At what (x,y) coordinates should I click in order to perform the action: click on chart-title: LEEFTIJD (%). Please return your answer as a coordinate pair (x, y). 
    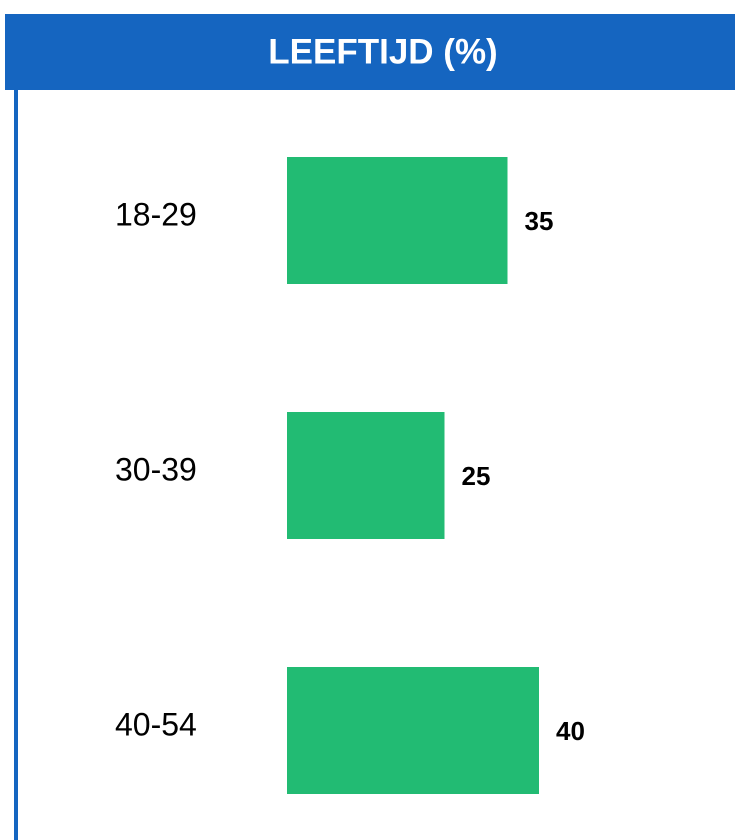
    Looking at the image, I should click on (382, 51).